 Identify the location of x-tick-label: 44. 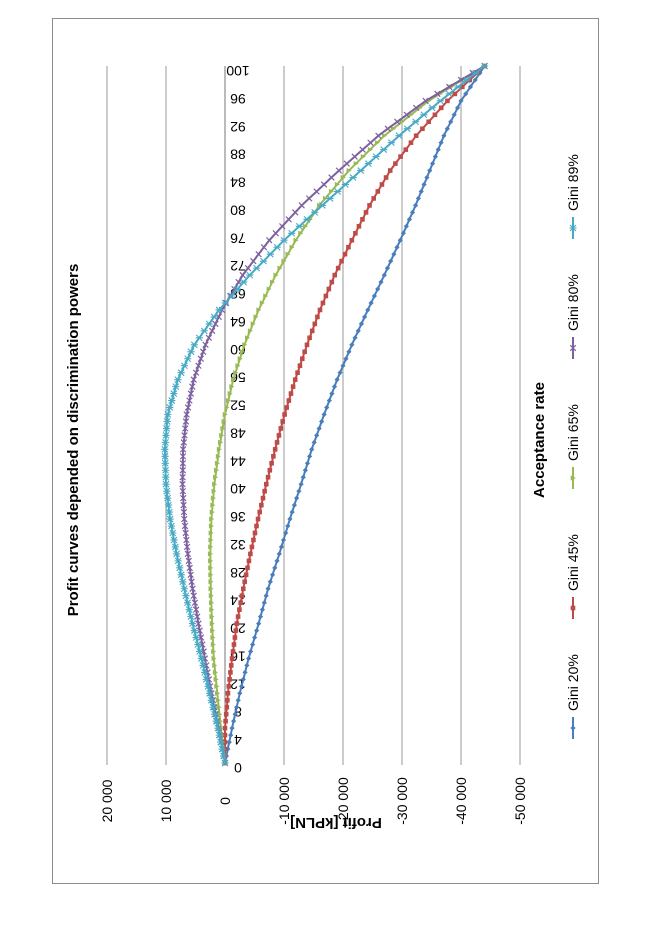
(238, 461).